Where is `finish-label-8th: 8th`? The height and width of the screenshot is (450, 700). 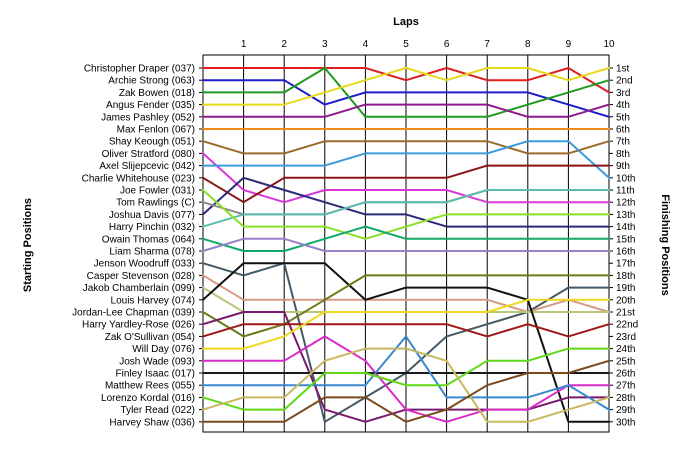 finish-label-8th: 8th is located at coordinates (623, 154).